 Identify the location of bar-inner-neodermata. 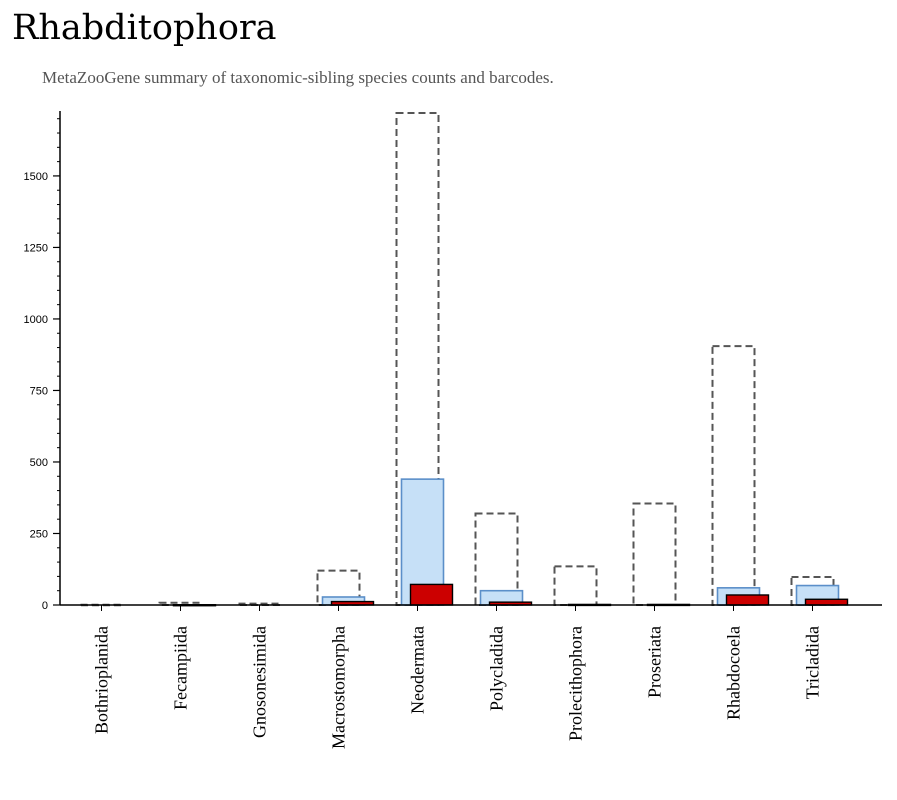
(431, 594).